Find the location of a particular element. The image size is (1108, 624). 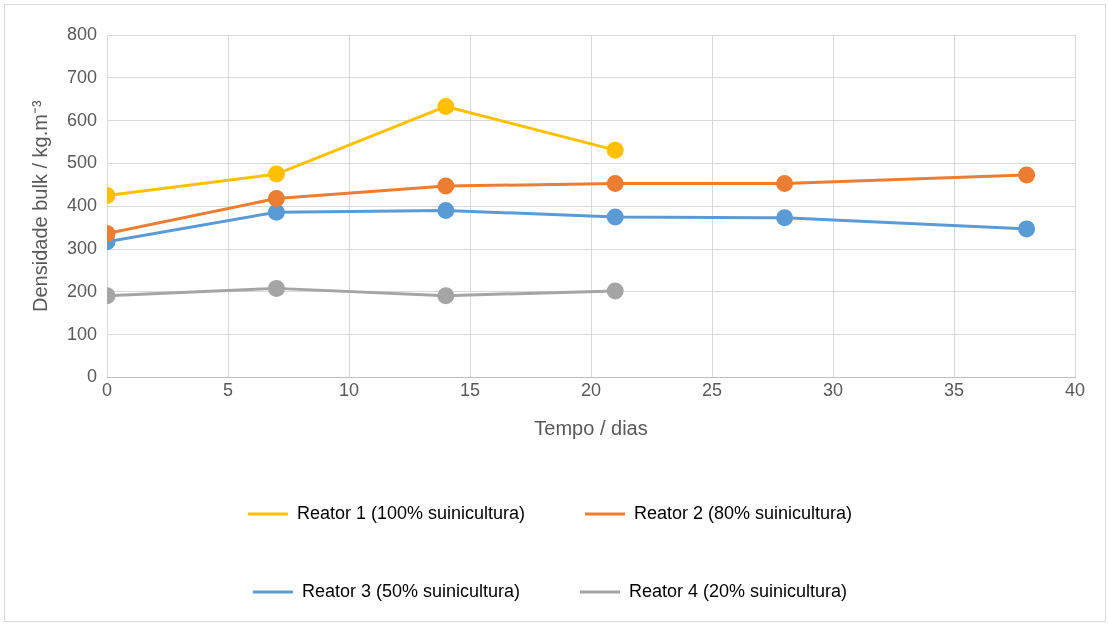

x-tick-label: 40 is located at coordinates (1075, 390).